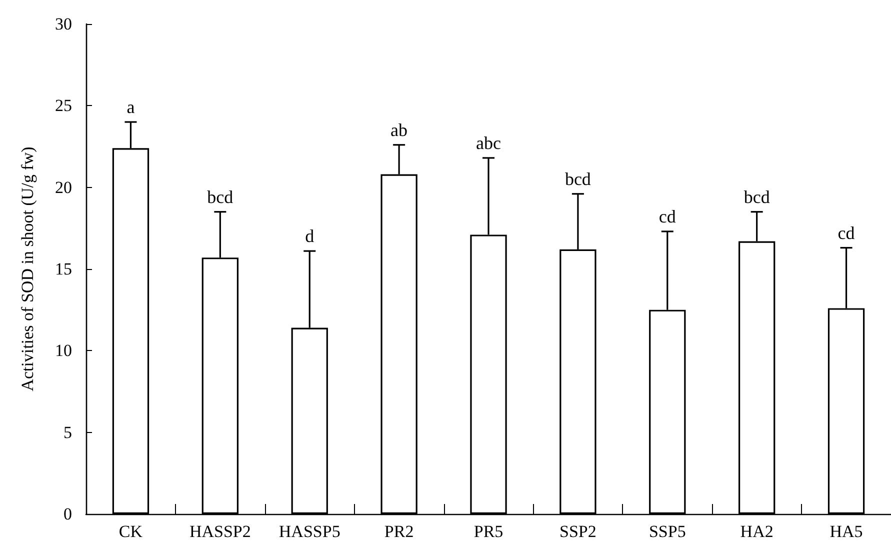 Image resolution: width=891 pixels, height=542 pixels. I want to click on x-tick-label: HASSP2, so click(220, 531).